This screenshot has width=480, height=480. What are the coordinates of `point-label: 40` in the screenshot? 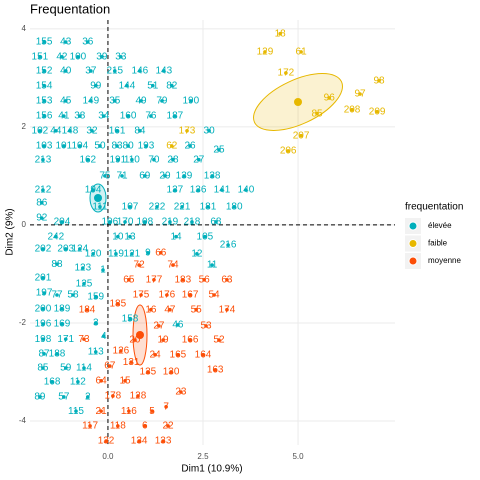 It's located at (66, 71).